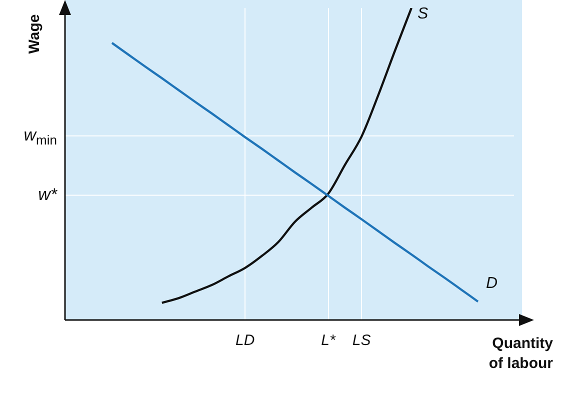 Image resolution: width=568 pixels, height=408 pixels. I want to click on x-axis-title: Quantity of labour, so click(521, 353).